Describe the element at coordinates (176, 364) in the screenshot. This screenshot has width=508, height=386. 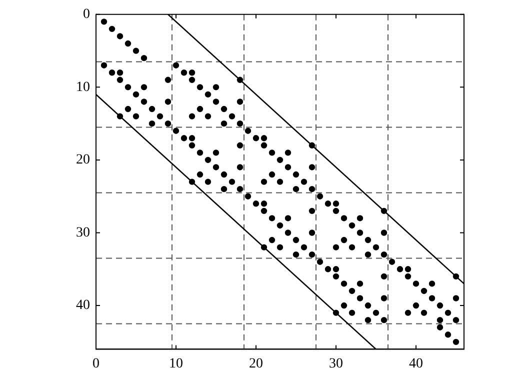
I see `x-tick-label: 10` at that location.